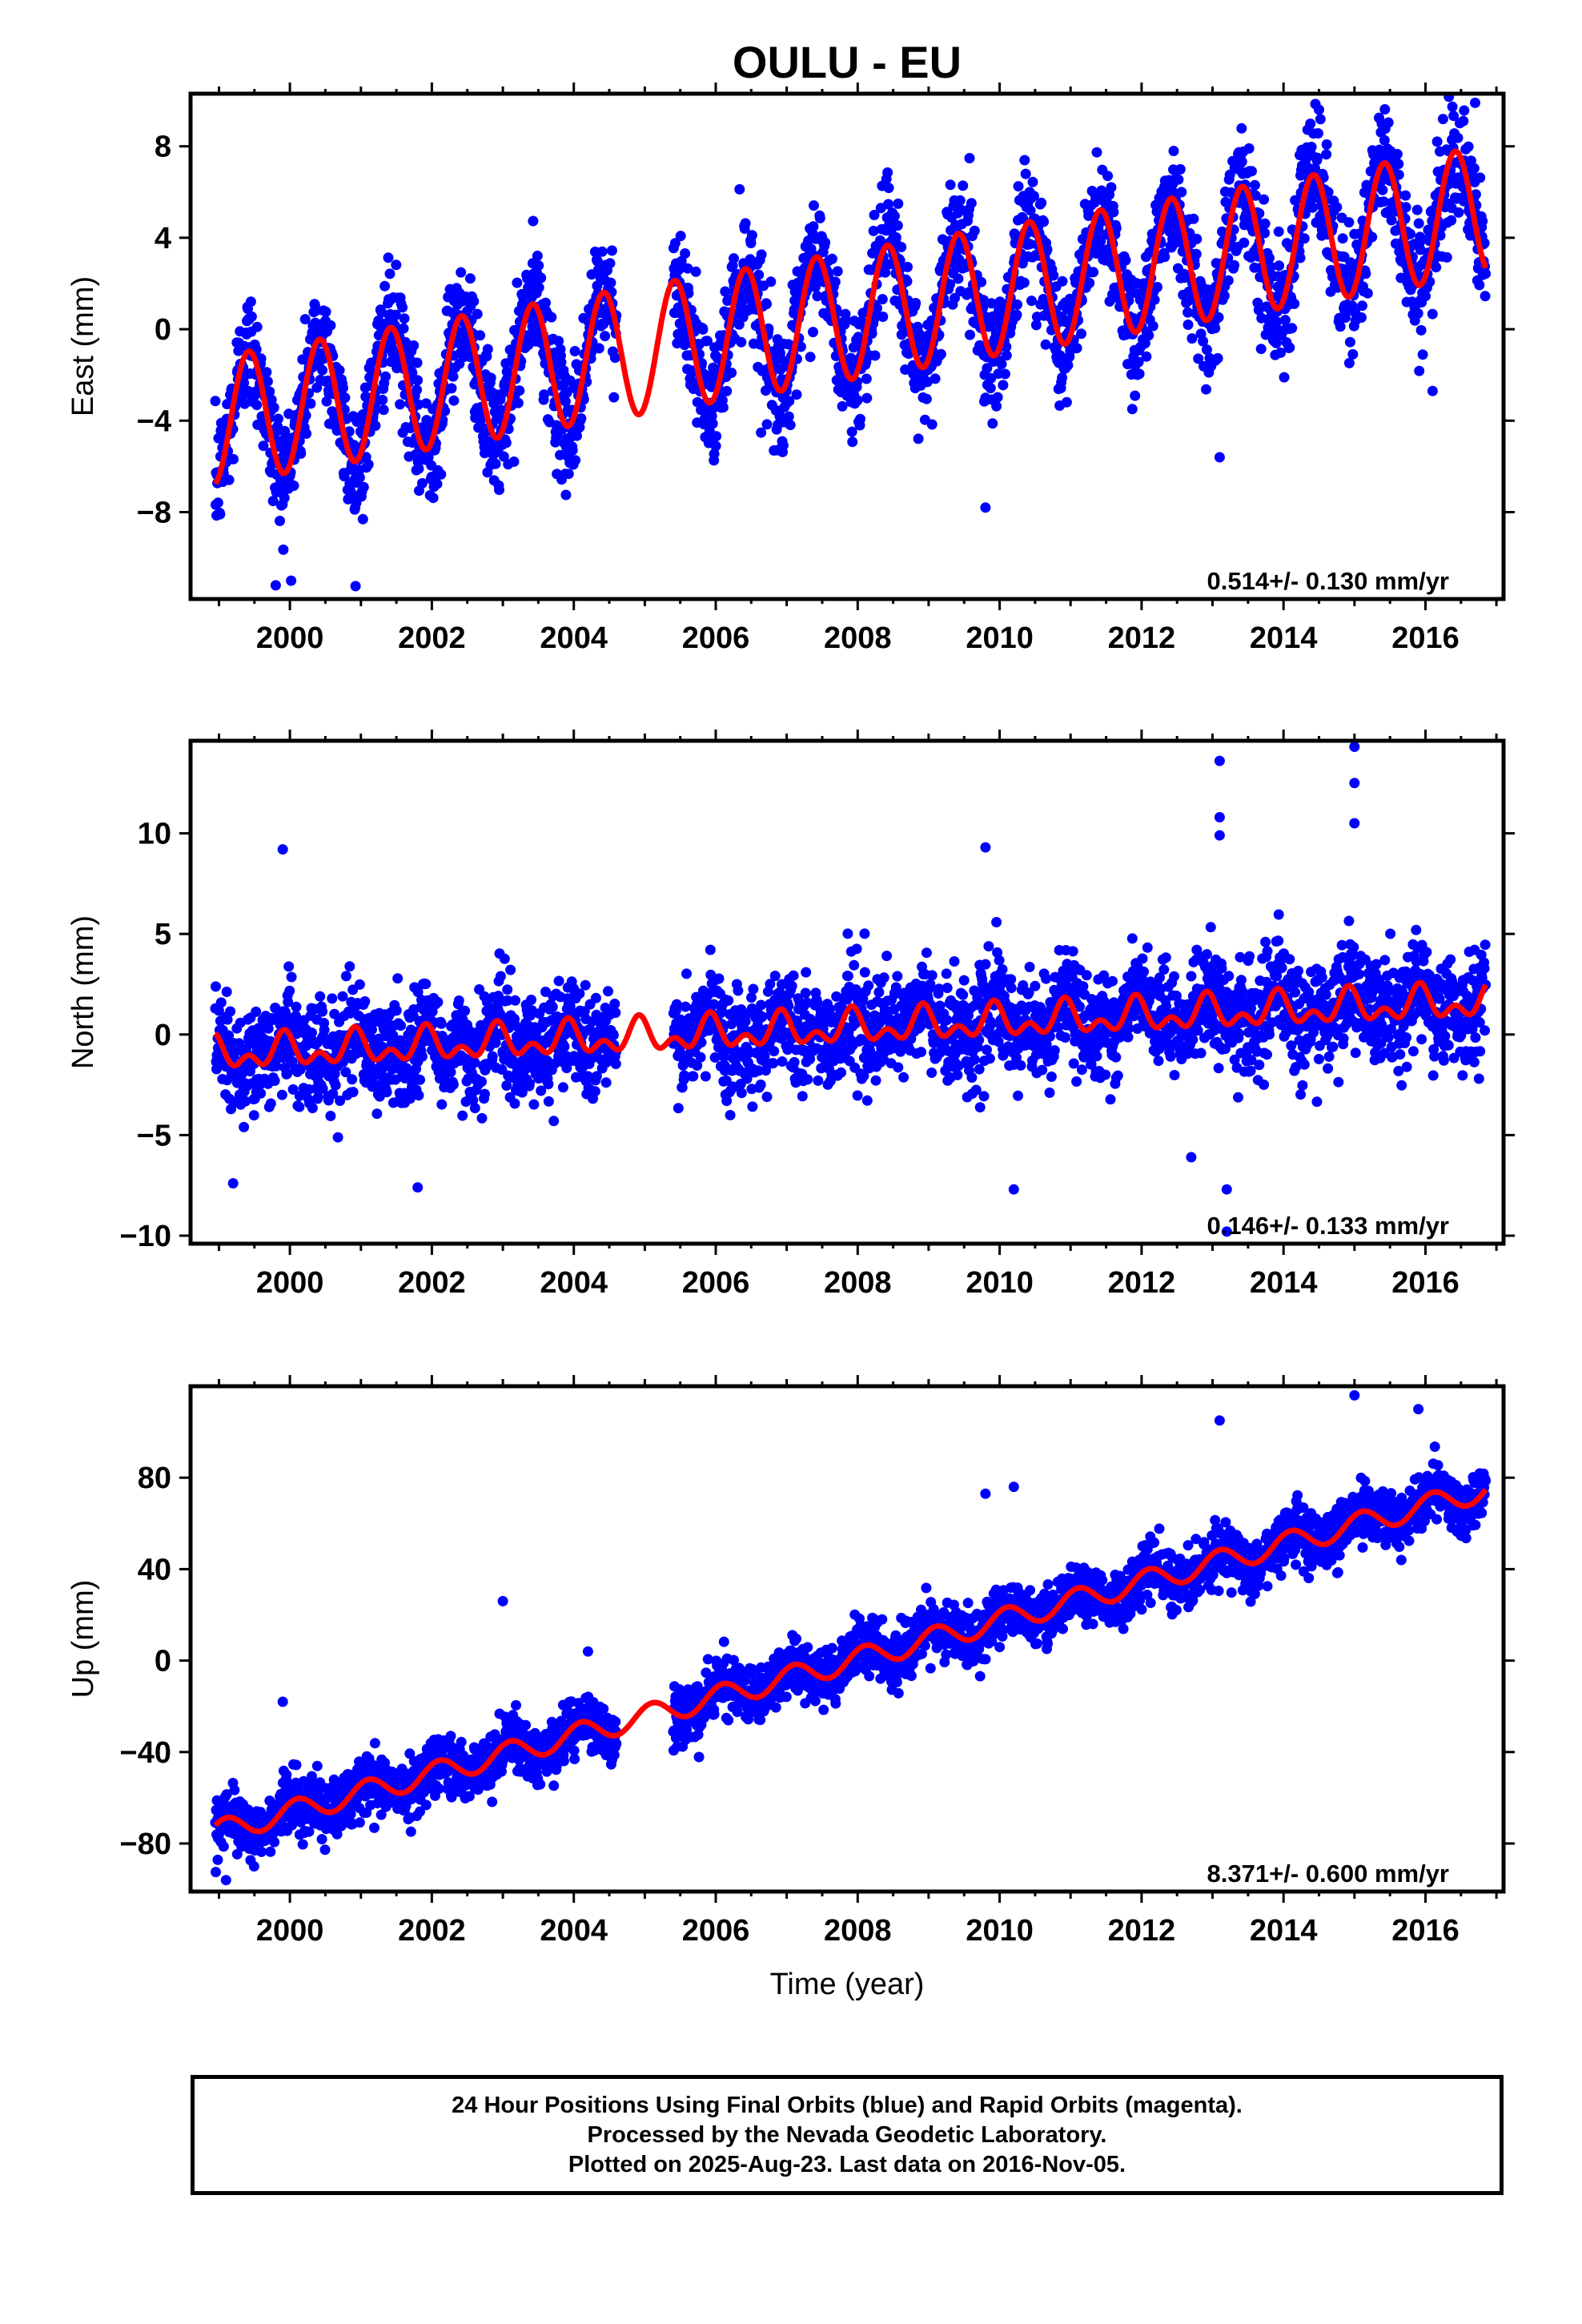  I want to click on x-tick-label: 2002, so click(432, 638).